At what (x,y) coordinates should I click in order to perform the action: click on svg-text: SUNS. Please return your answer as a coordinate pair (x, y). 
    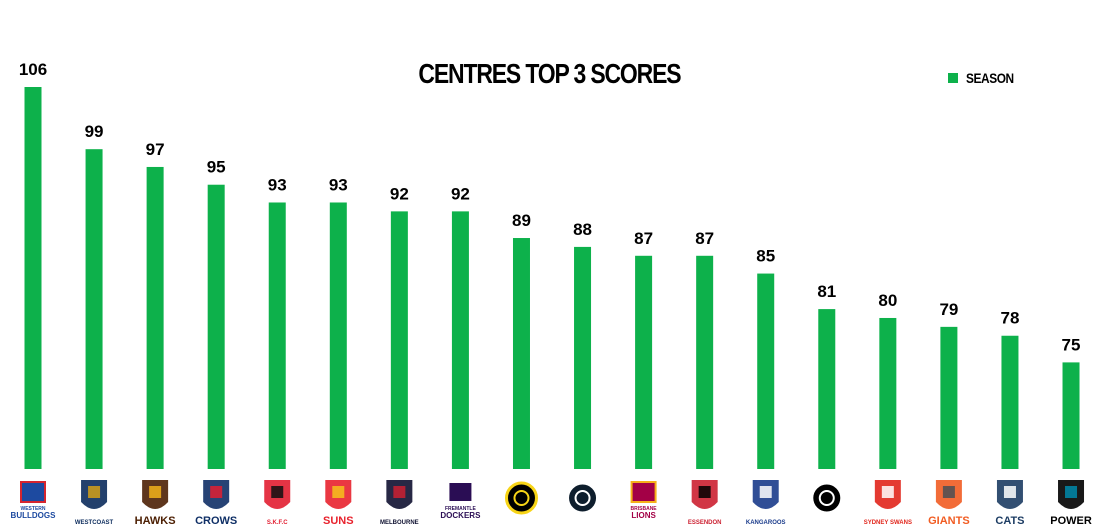
    Looking at the image, I should click on (338, 521).